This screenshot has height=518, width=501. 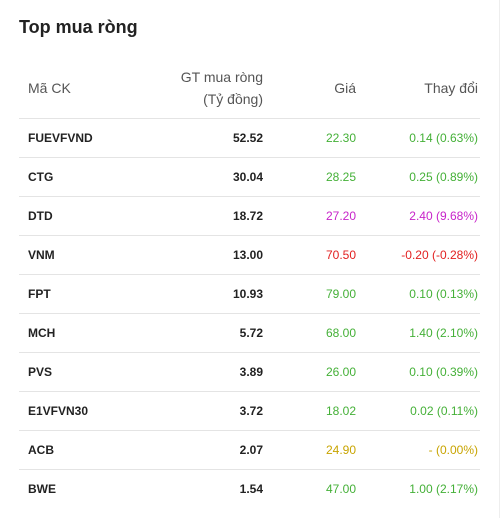 What do you see at coordinates (419, 372) in the screenshot?
I see `change: 0.10 (0.39%)` at bounding box center [419, 372].